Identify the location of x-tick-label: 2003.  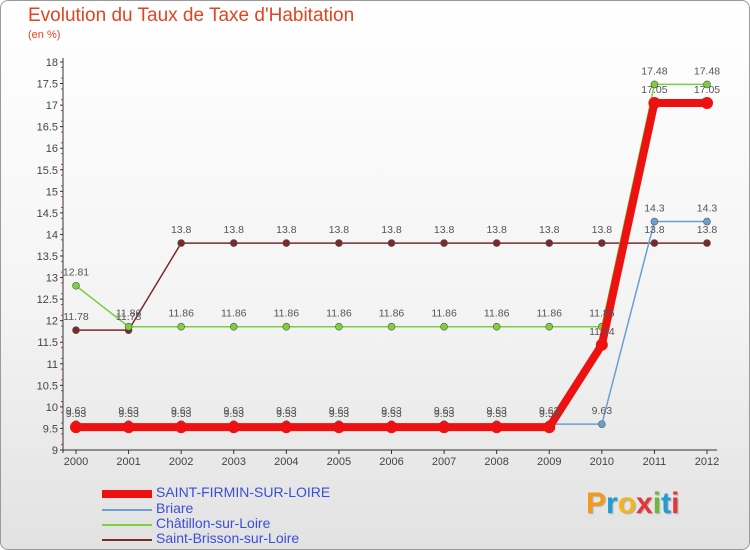
(234, 462).